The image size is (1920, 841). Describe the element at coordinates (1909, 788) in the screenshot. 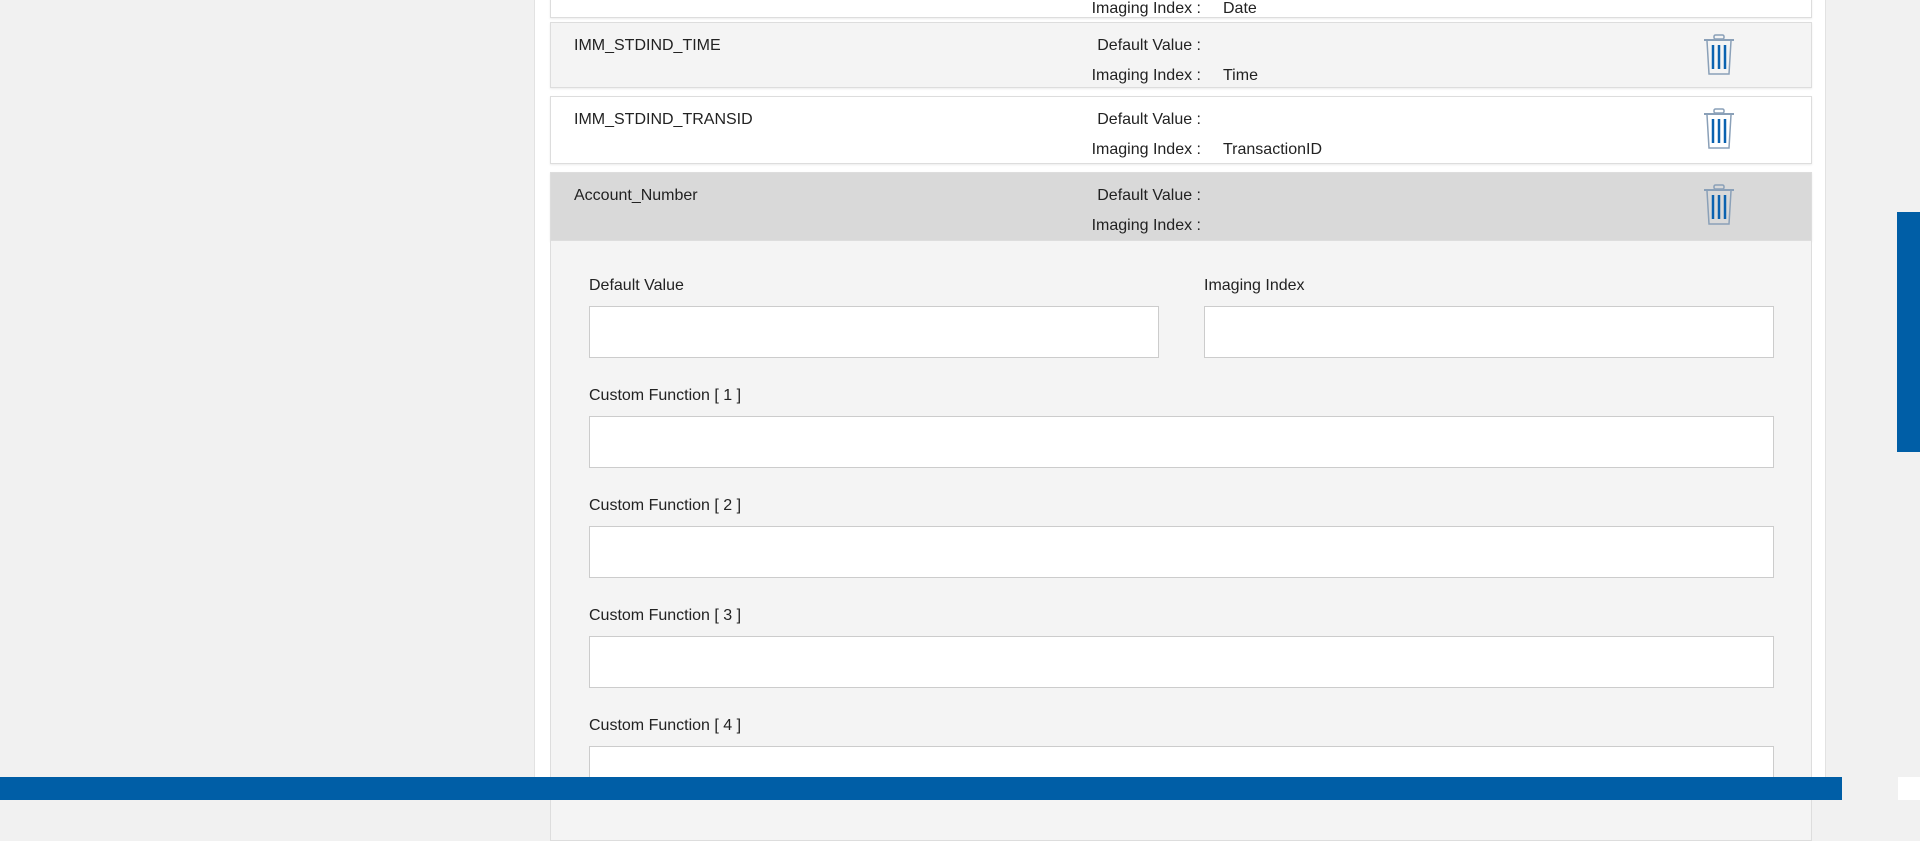

I see `bottom-corner` at that location.